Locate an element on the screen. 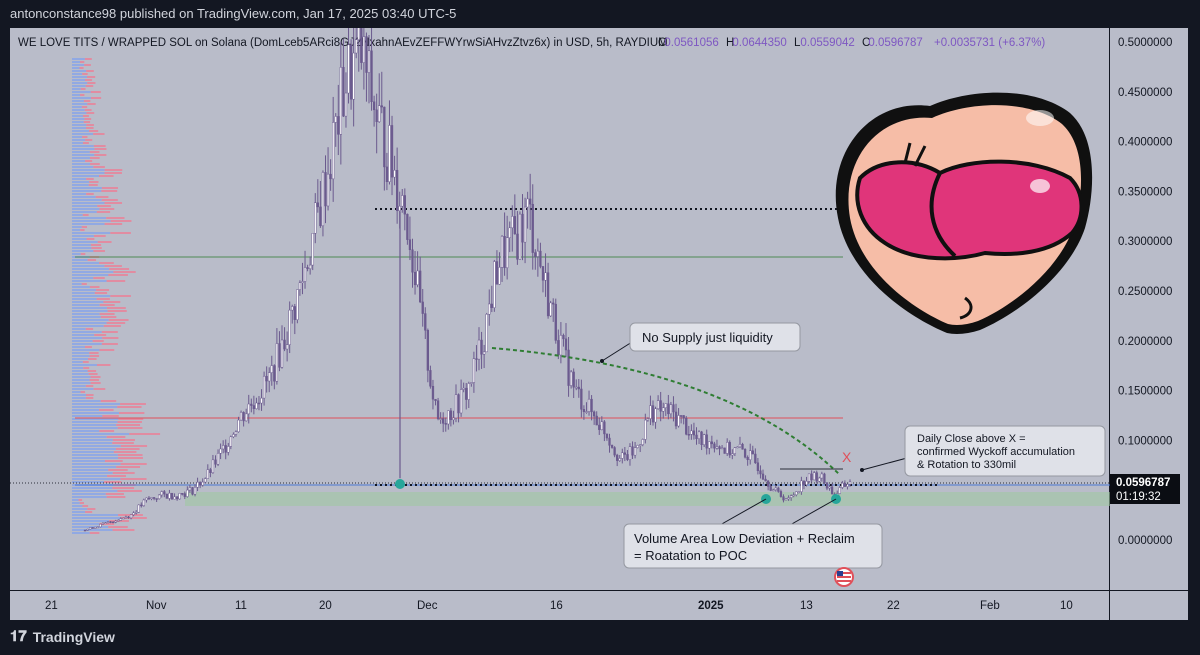 The image size is (1200, 655). legend-ohlc-part: 0.0561056 is located at coordinates (691, 43).